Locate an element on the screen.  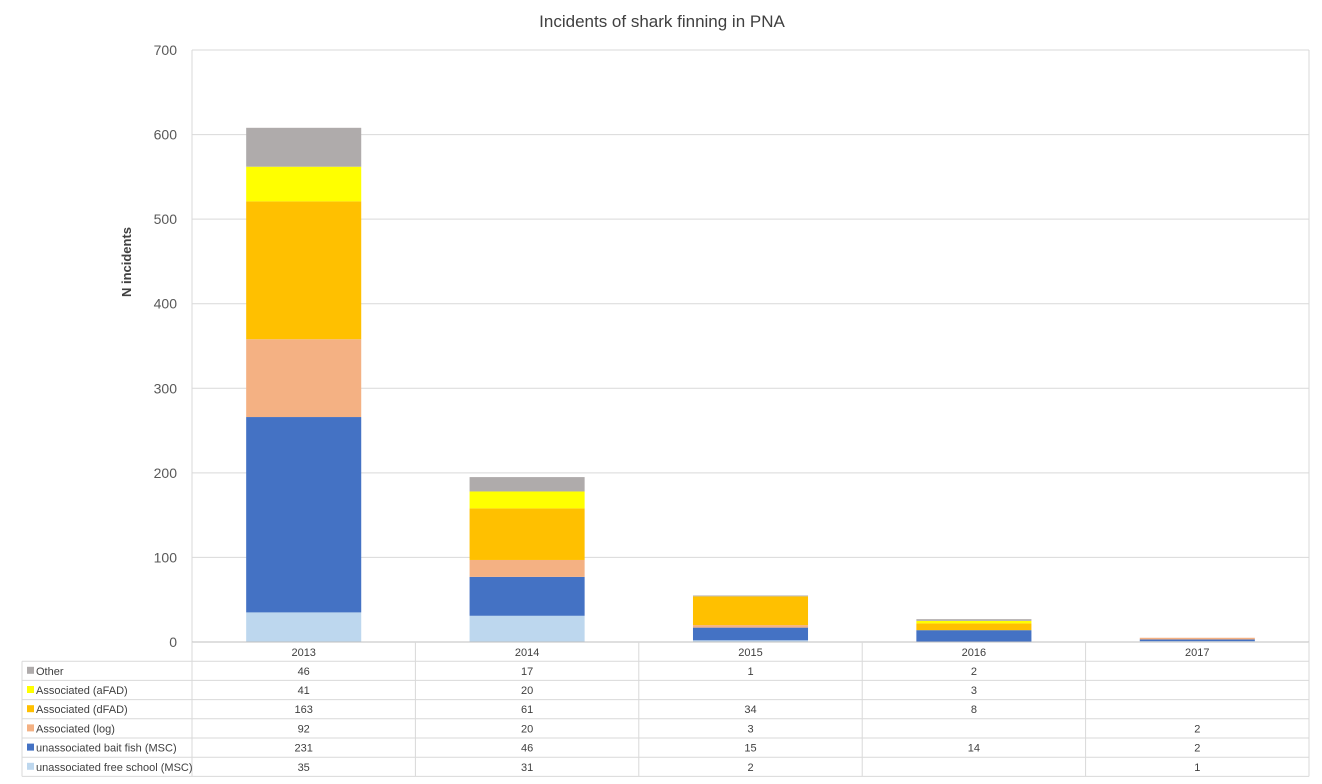
data-label: 15 is located at coordinates (750, 749).